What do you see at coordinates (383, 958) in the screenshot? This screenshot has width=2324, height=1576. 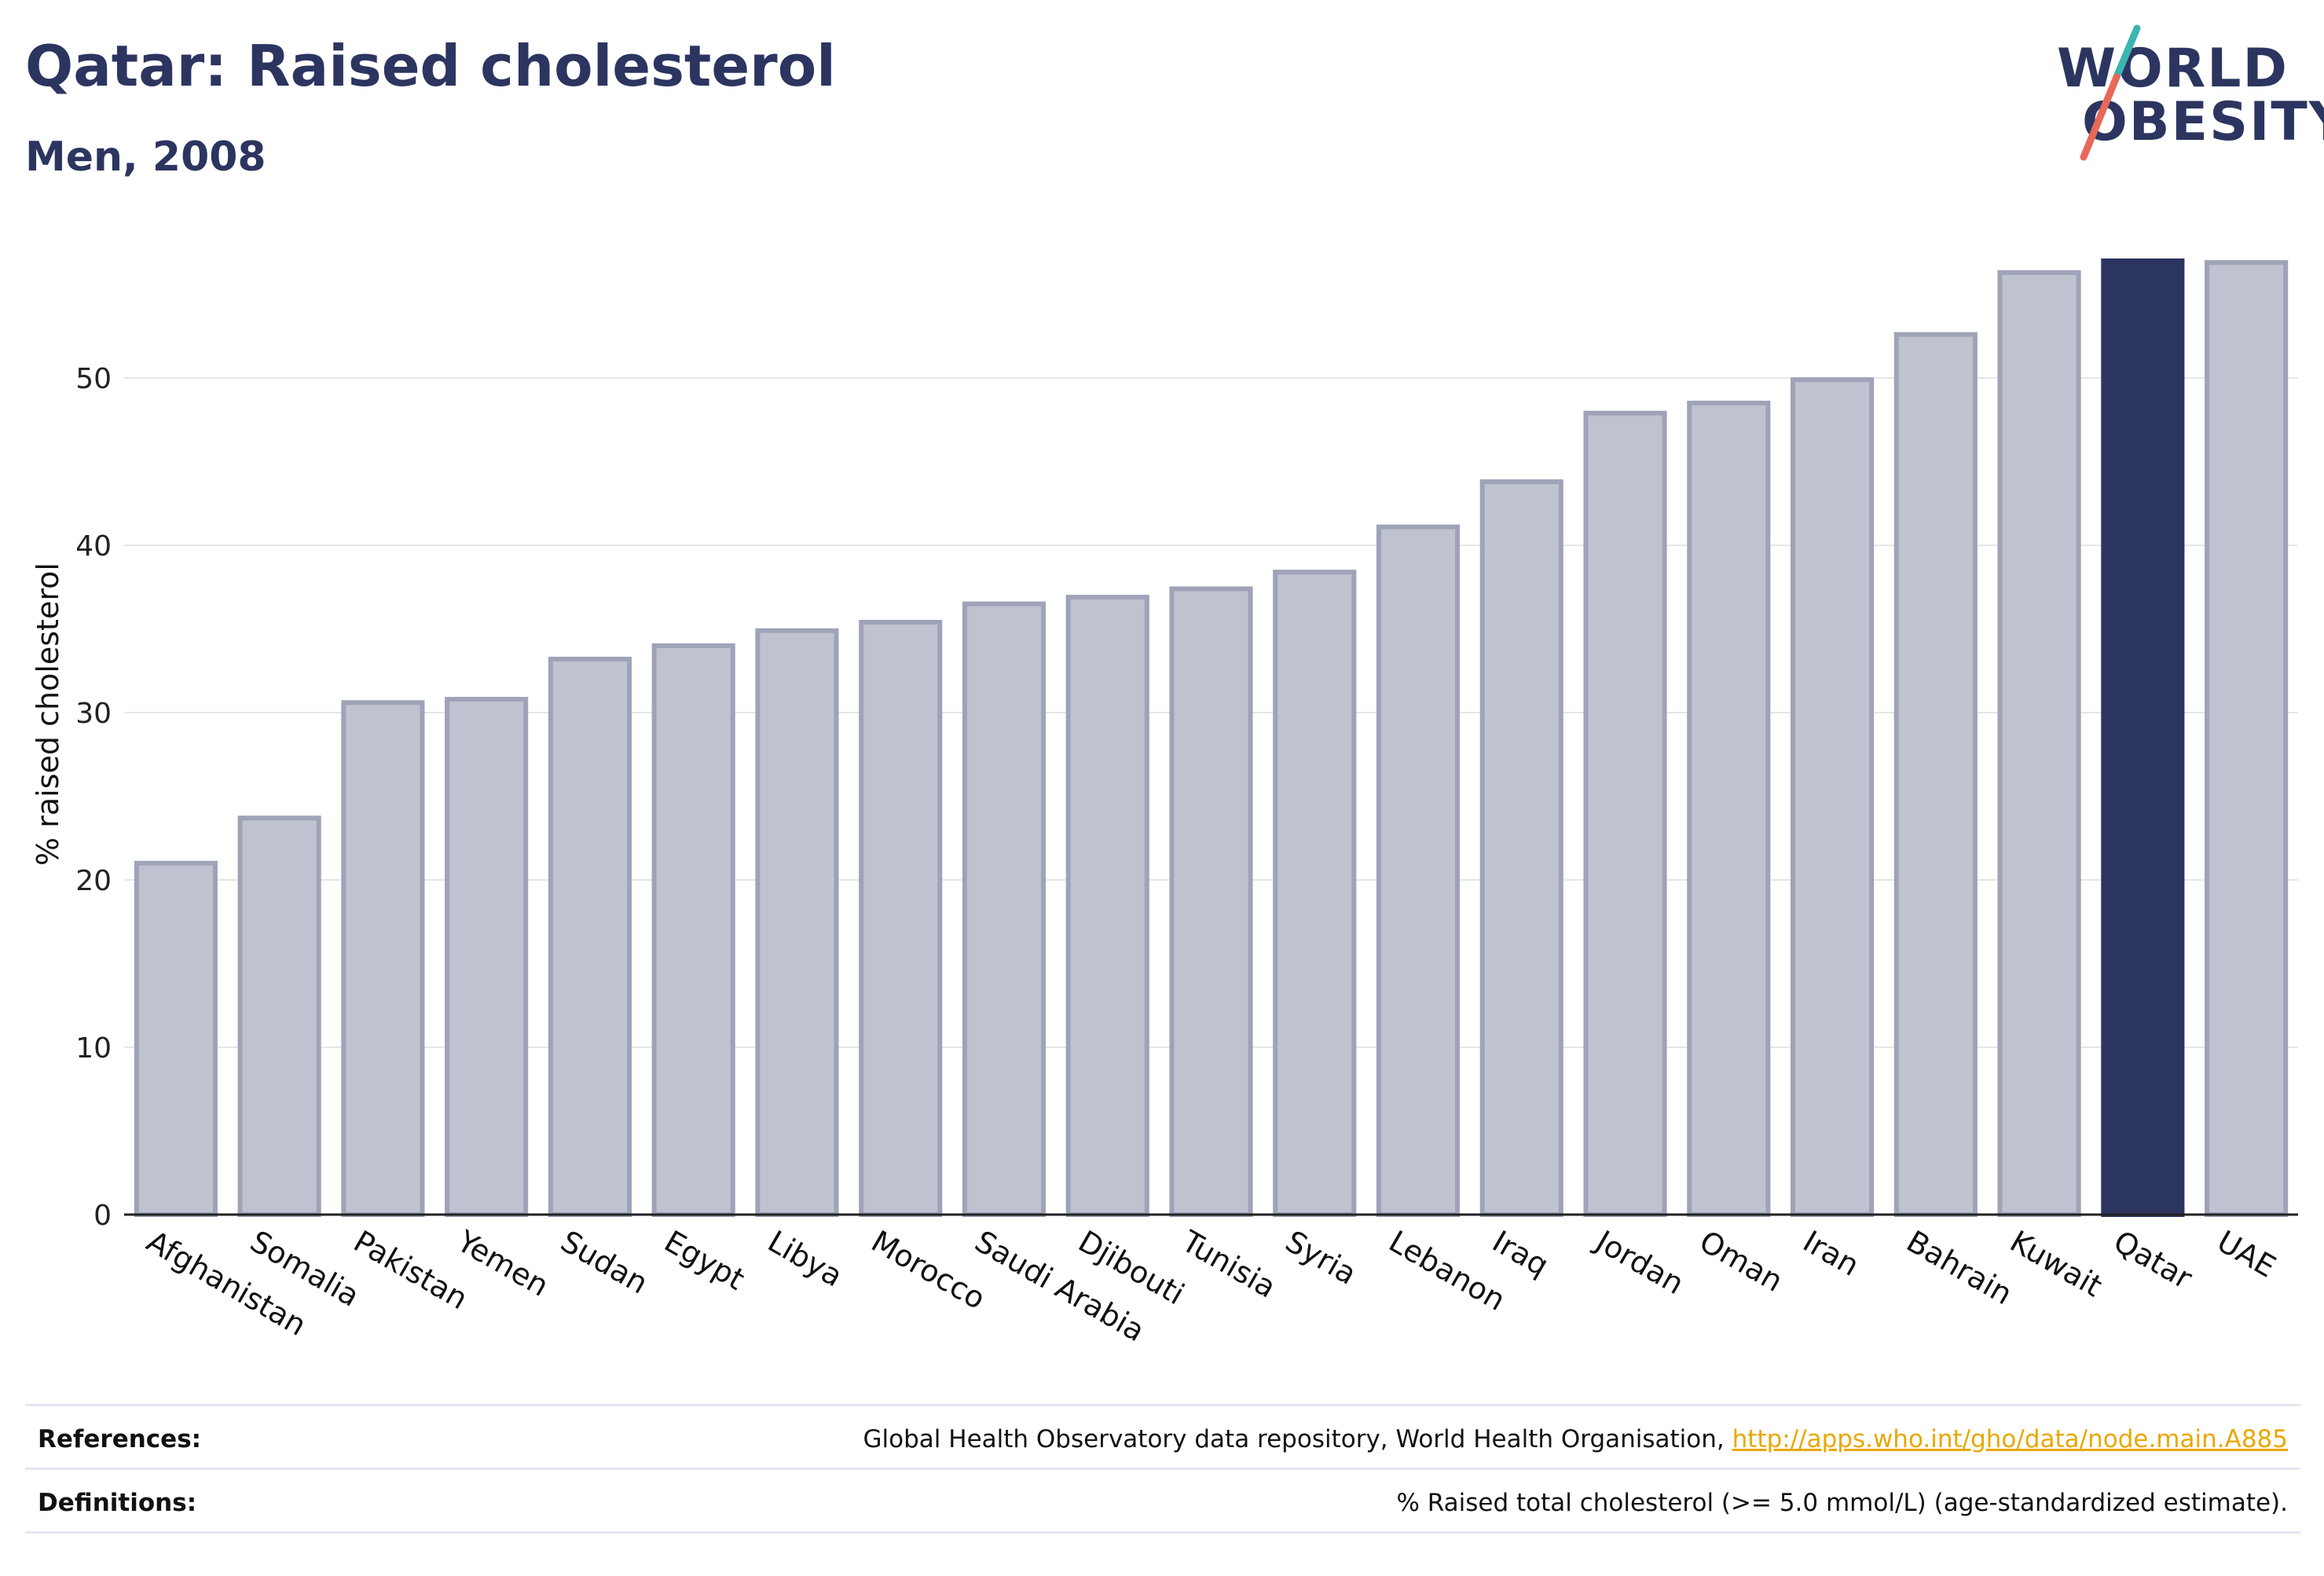 I see `bar-pakistan` at bounding box center [383, 958].